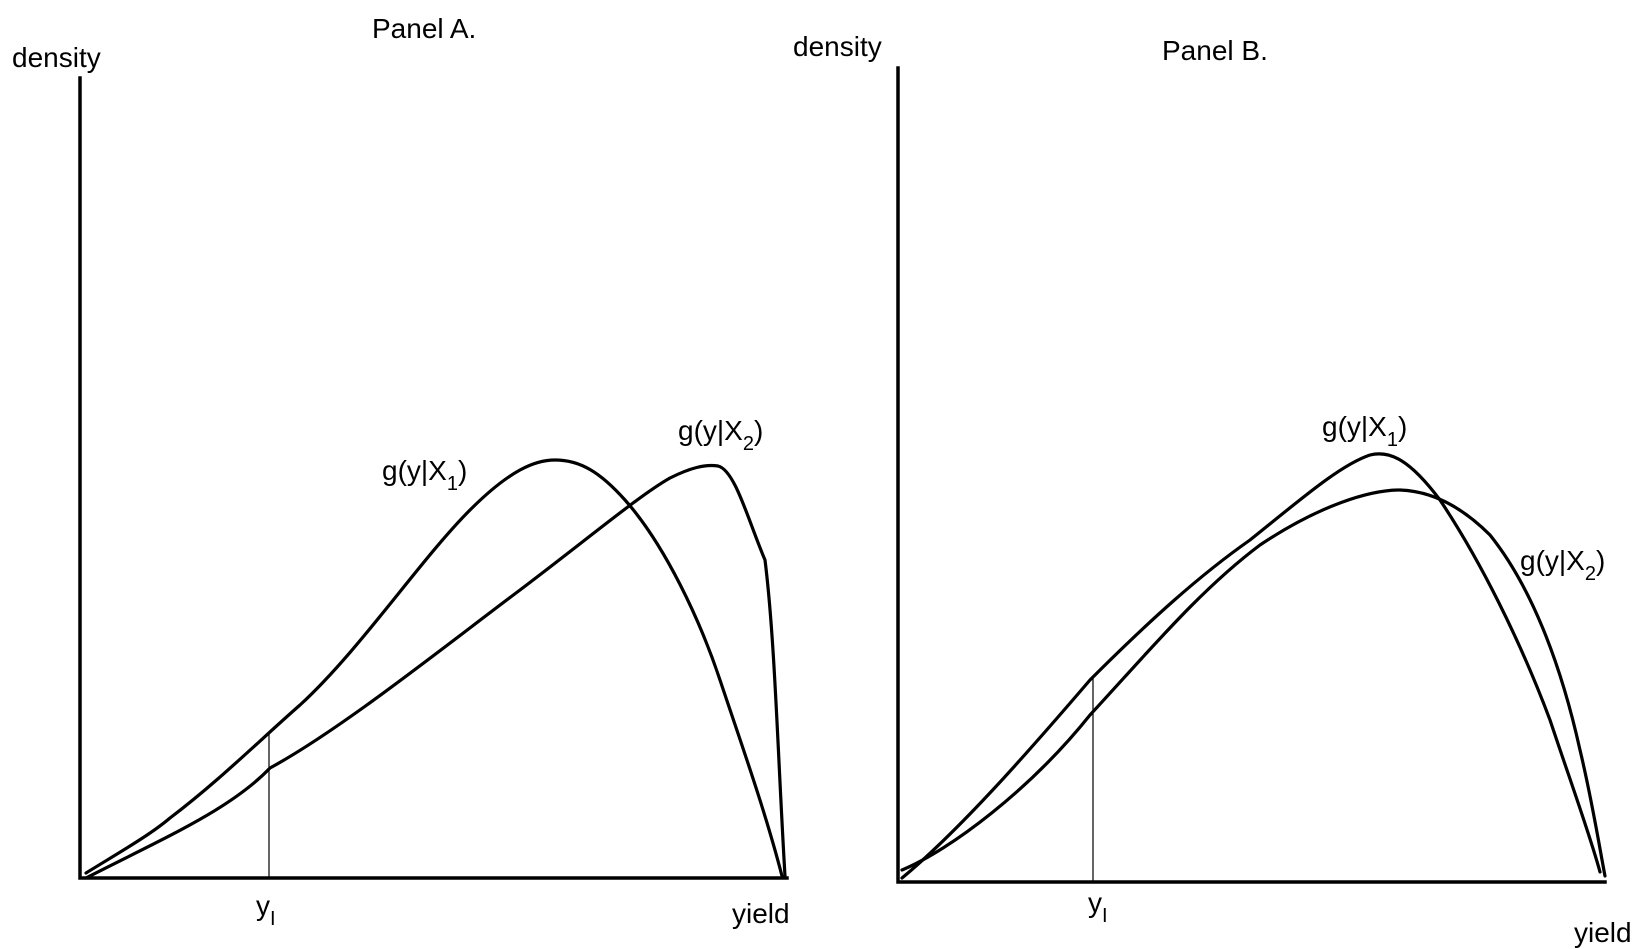 The height and width of the screenshot is (949, 1648). What do you see at coordinates (837, 46) in the screenshot?
I see `panel-b-y-axis-label: density` at bounding box center [837, 46].